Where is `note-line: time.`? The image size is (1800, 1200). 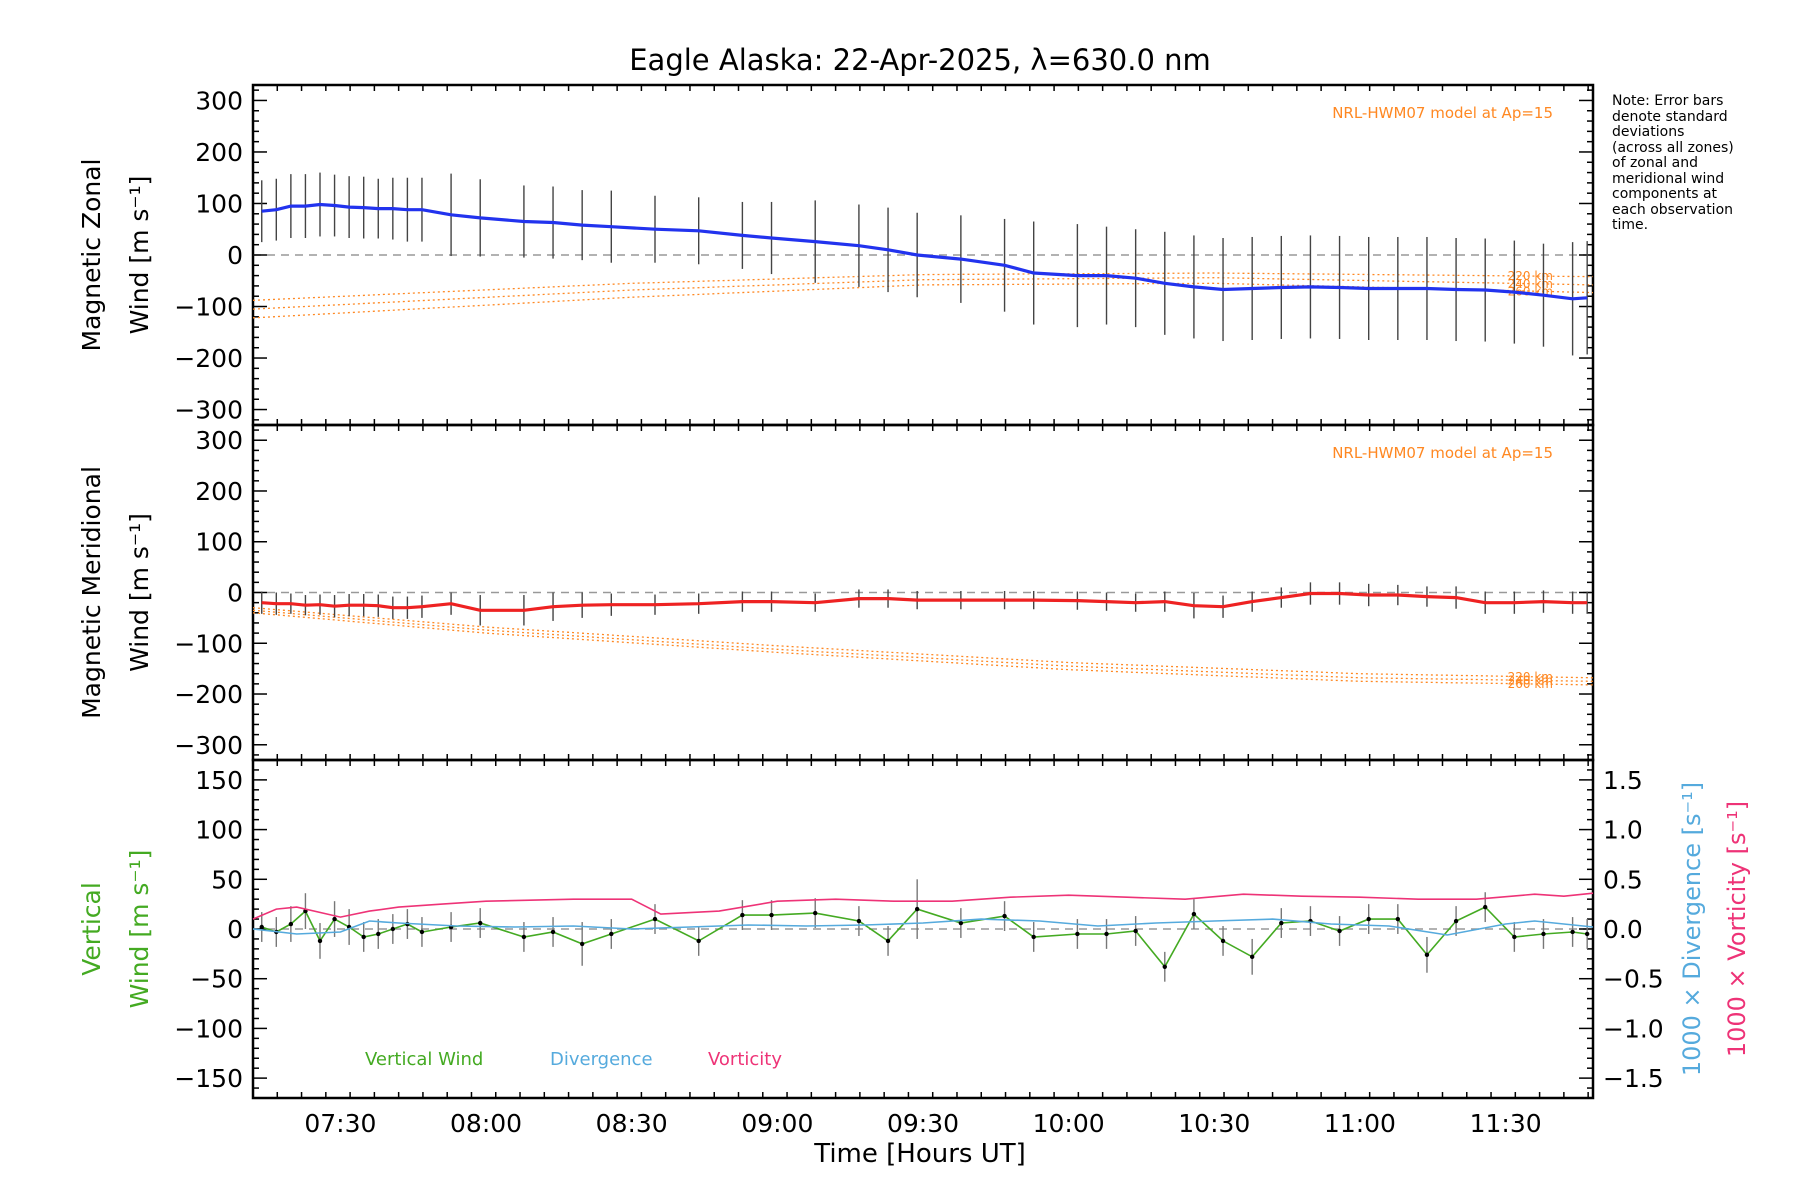
note-line: time. is located at coordinates (1630, 225).